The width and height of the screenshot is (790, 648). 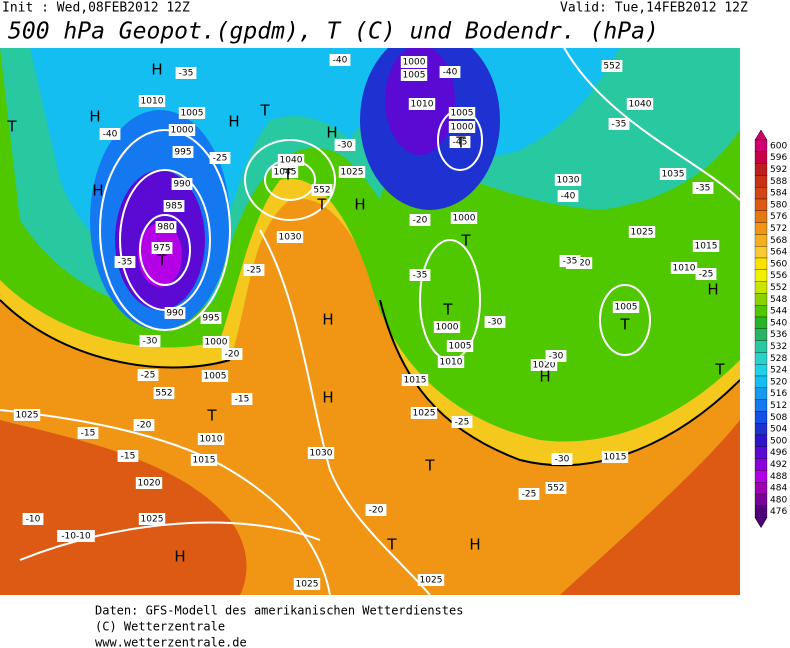 I want to click on contour-label: -15, so click(x=88, y=434).